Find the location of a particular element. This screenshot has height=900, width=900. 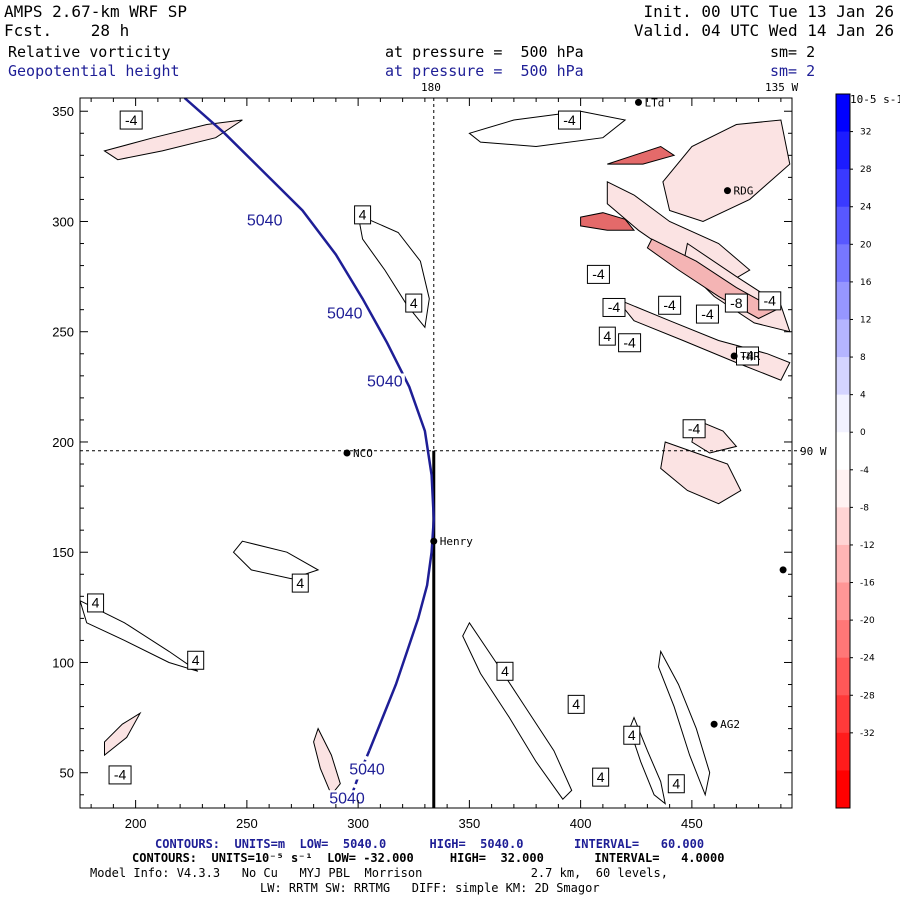

contour-label-3: 4 is located at coordinates (414, 303).